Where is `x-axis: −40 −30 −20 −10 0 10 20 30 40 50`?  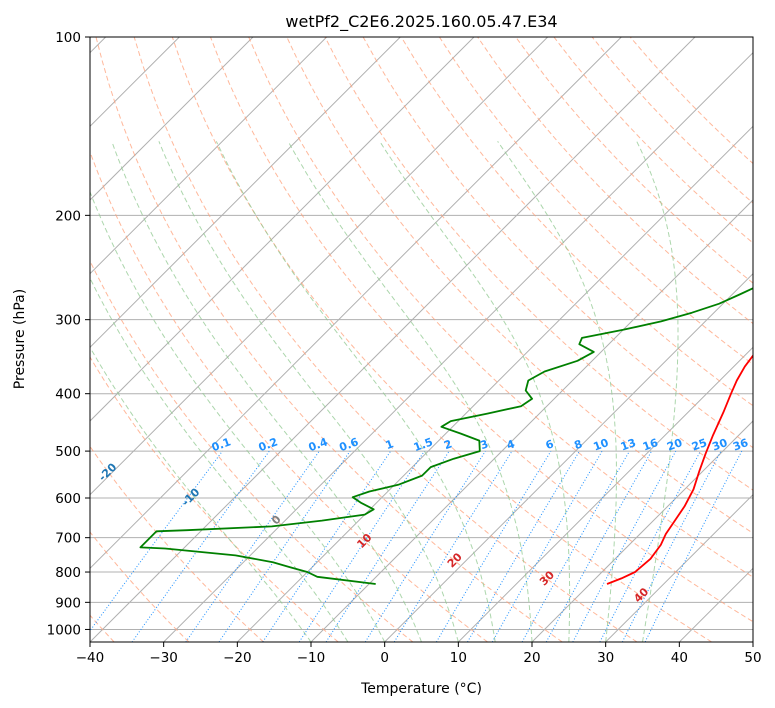
x-axis: −40 −30 −20 −10 0 10 20 30 40 50 is located at coordinates (419, 654).